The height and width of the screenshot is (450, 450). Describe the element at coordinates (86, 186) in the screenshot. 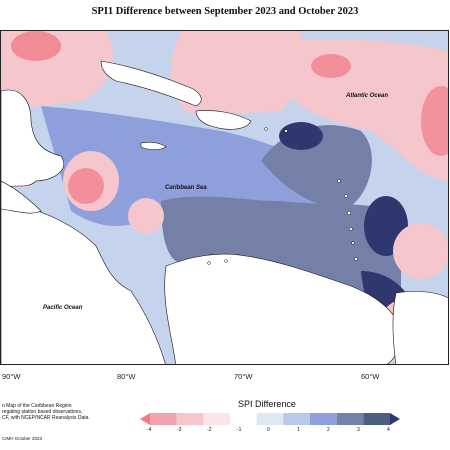

I see `field-red-west` at that location.